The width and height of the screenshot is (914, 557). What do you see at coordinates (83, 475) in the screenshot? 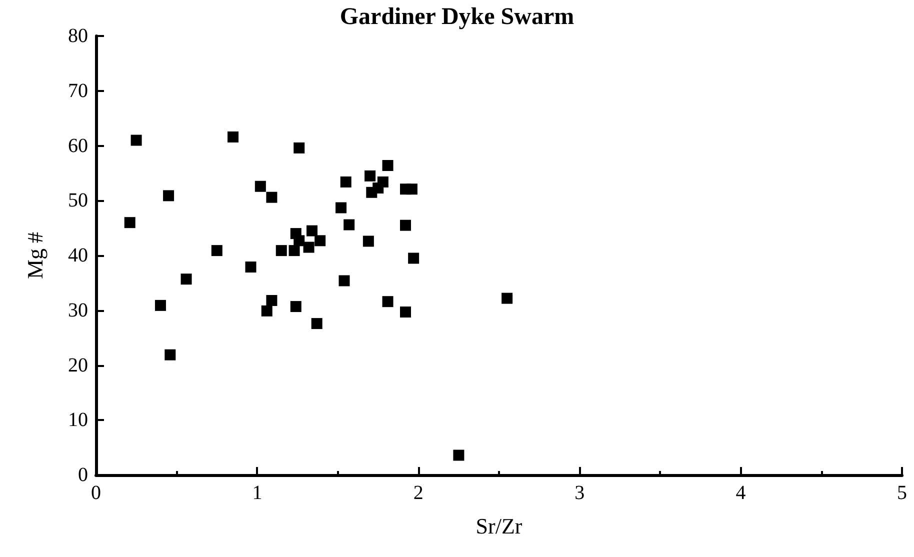
I see `y-tick-label: 0` at bounding box center [83, 475].